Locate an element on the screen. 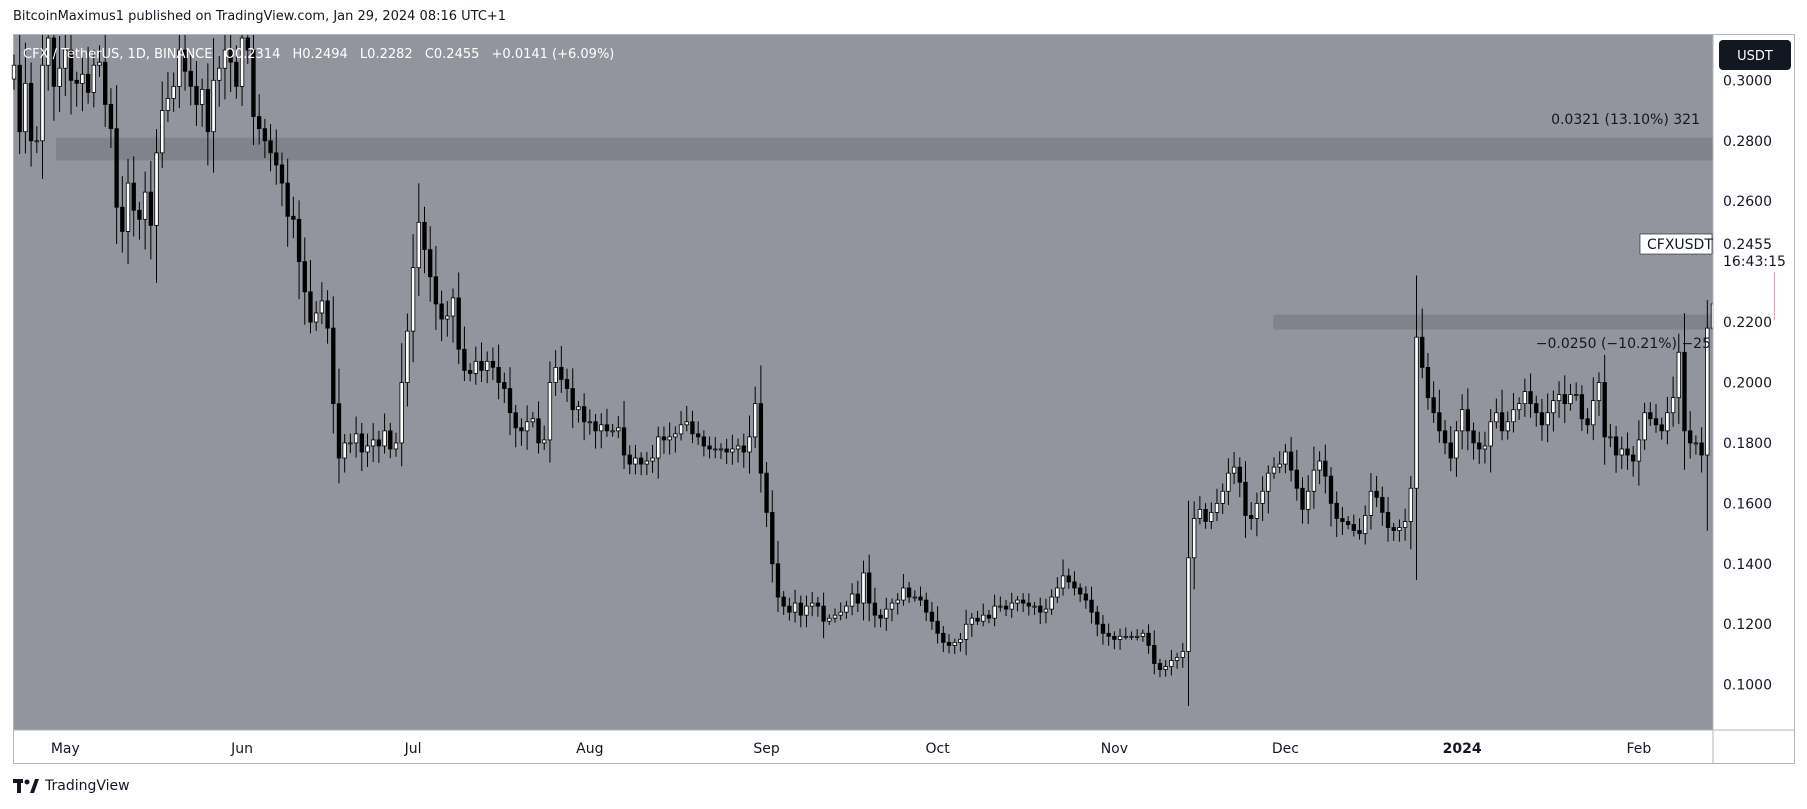 This screenshot has height=809, width=1807. x-tick-label: Oct is located at coordinates (938, 749).